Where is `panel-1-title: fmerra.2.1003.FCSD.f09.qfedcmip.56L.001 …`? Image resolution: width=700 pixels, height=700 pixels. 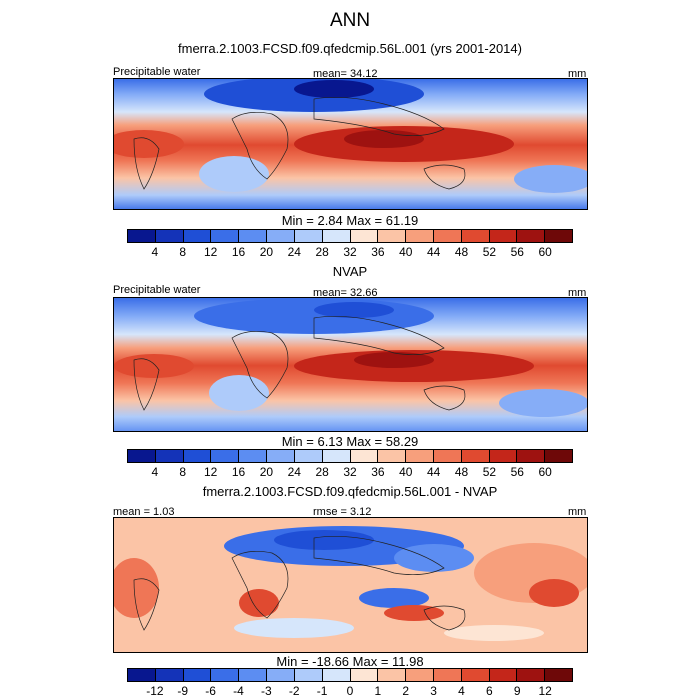 panel-1-title: fmerra.2.1003.FCSD.f09.qfedcmip.56L.001 … is located at coordinates (350, 48).